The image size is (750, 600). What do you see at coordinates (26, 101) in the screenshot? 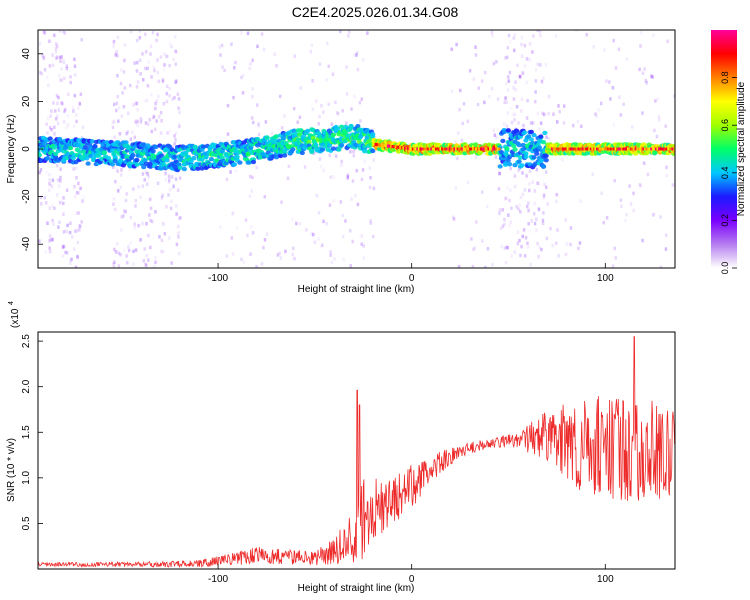
I see `y-tick-label: 20` at bounding box center [26, 101].